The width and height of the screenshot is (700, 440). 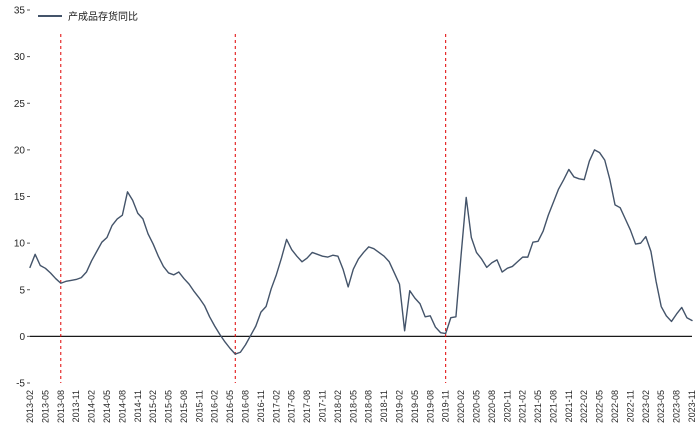 What do you see at coordinates (107, 406) in the screenshot?
I see `x-tick-label: 2014-05` at bounding box center [107, 406].